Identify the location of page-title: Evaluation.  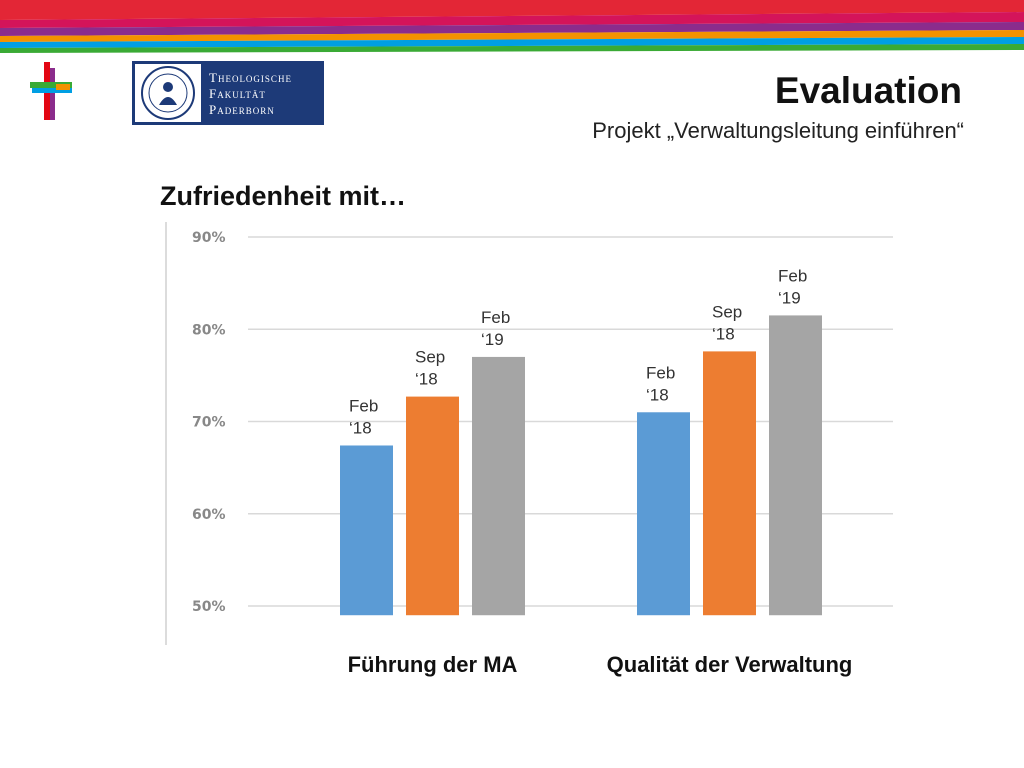
(868, 90).